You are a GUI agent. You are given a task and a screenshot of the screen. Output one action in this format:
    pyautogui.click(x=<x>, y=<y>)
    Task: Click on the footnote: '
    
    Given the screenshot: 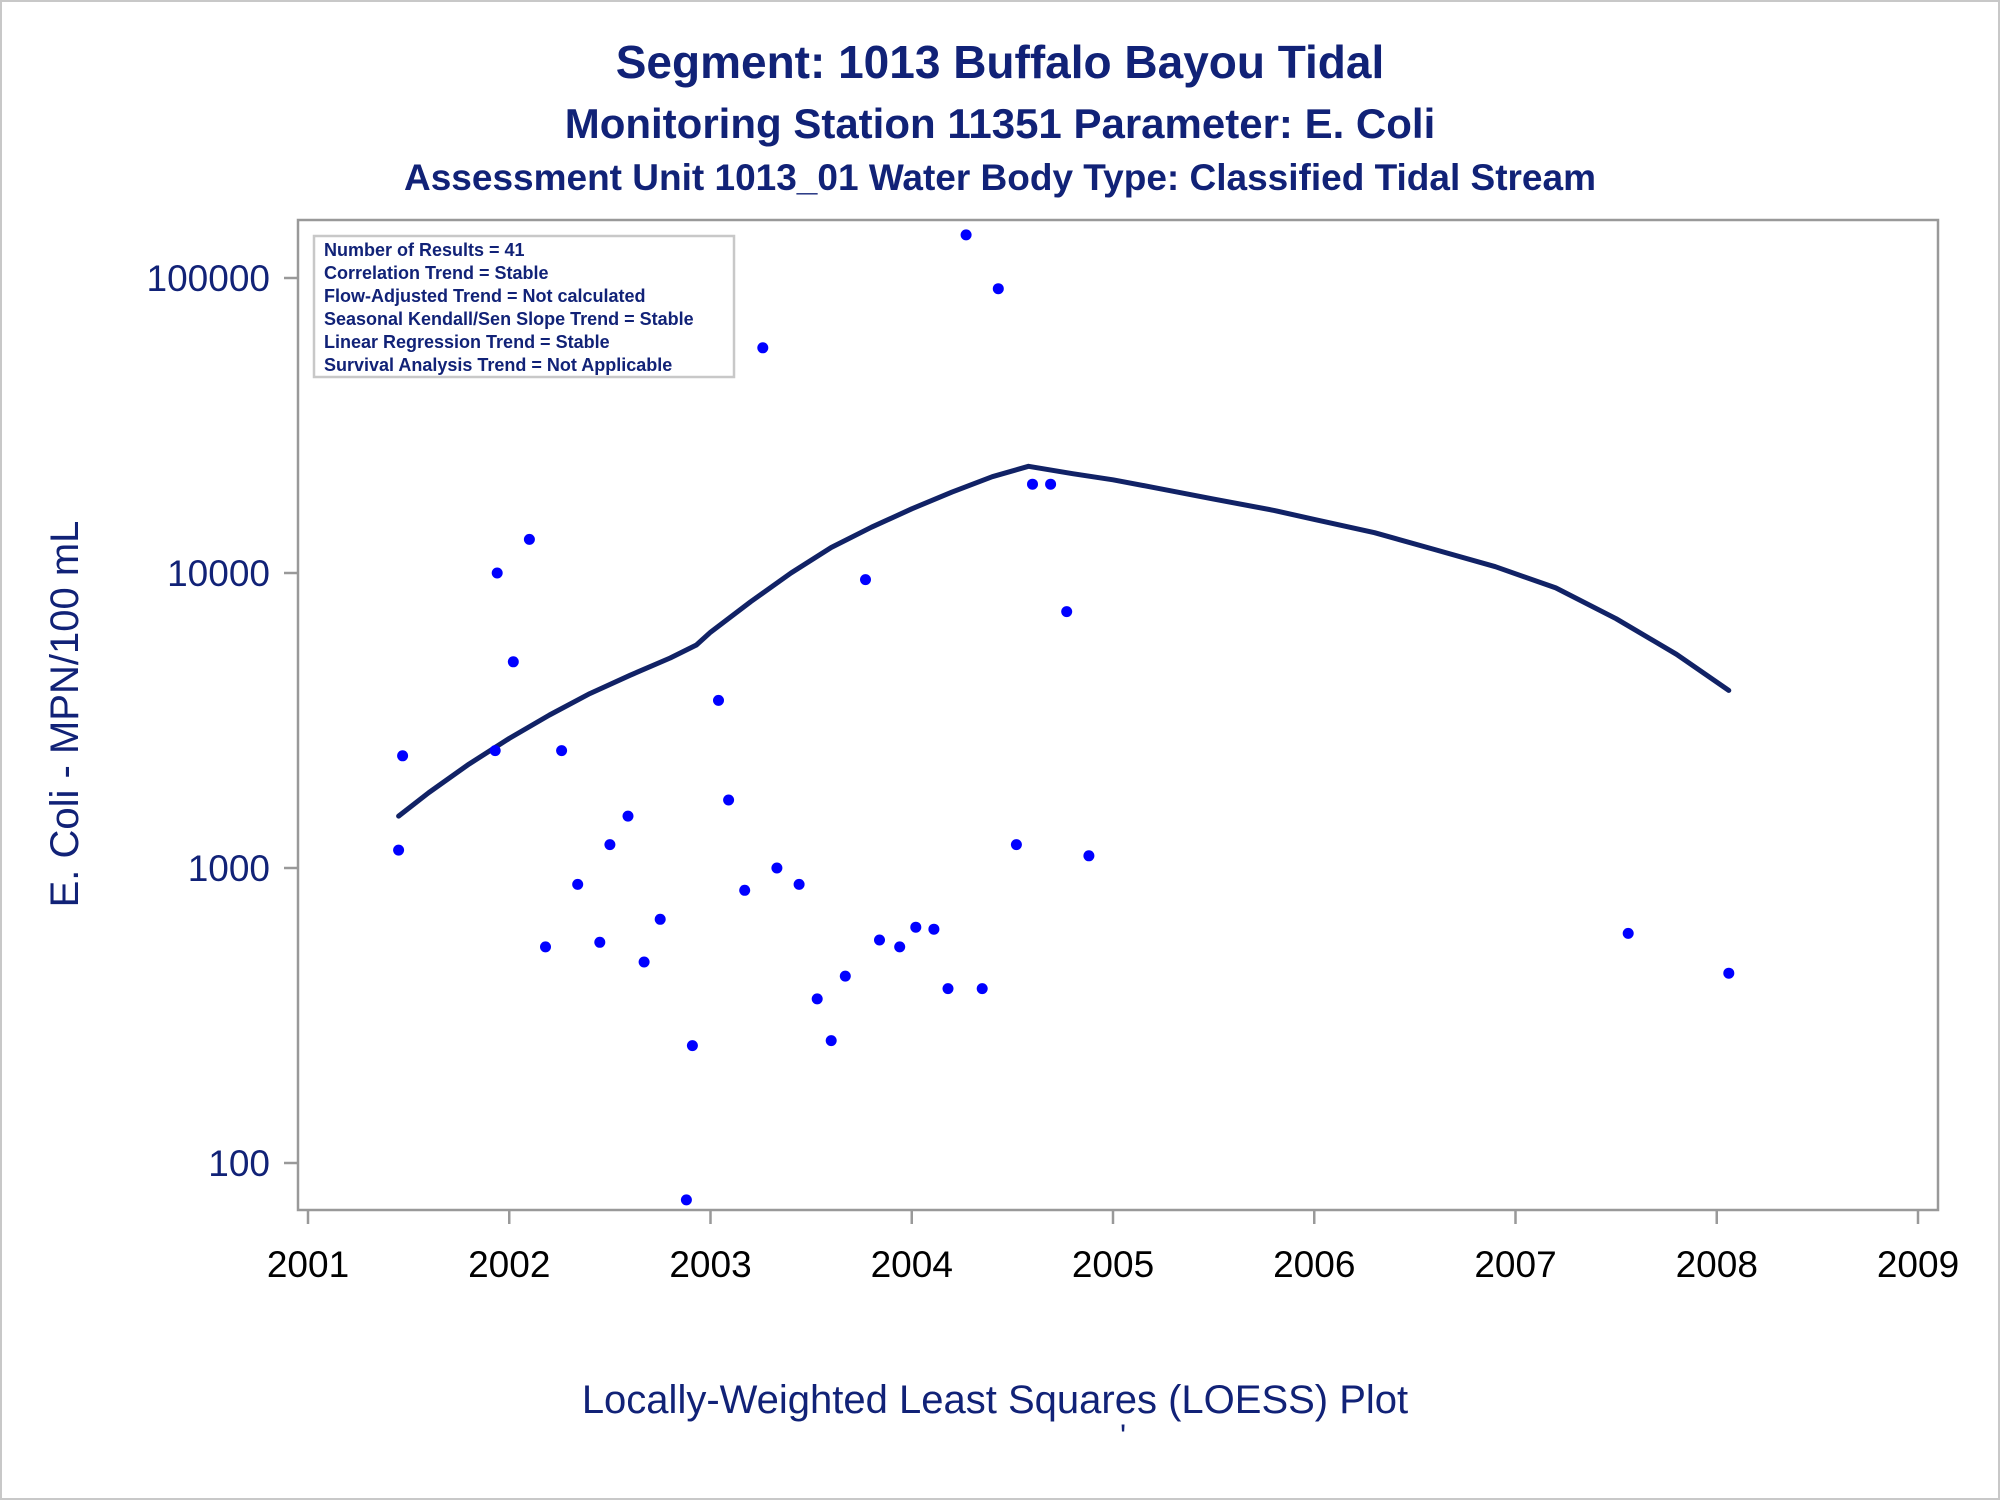 What is the action you would take?
    pyautogui.click(x=1123, y=1436)
    